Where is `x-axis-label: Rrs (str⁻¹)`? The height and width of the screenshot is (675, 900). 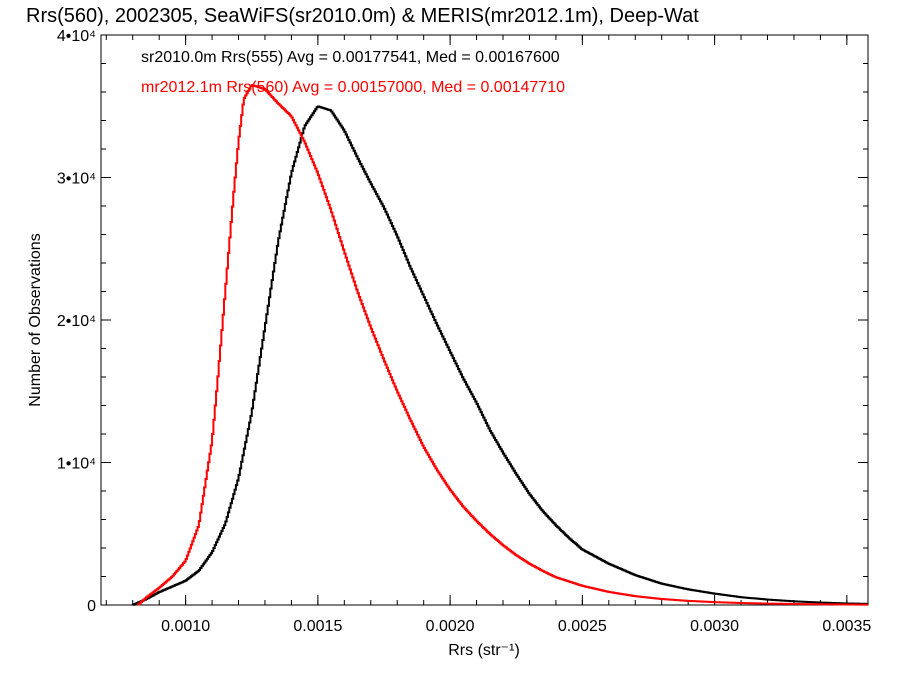 x-axis-label: Rrs (str⁻¹) is located at coordinates (484, 650).